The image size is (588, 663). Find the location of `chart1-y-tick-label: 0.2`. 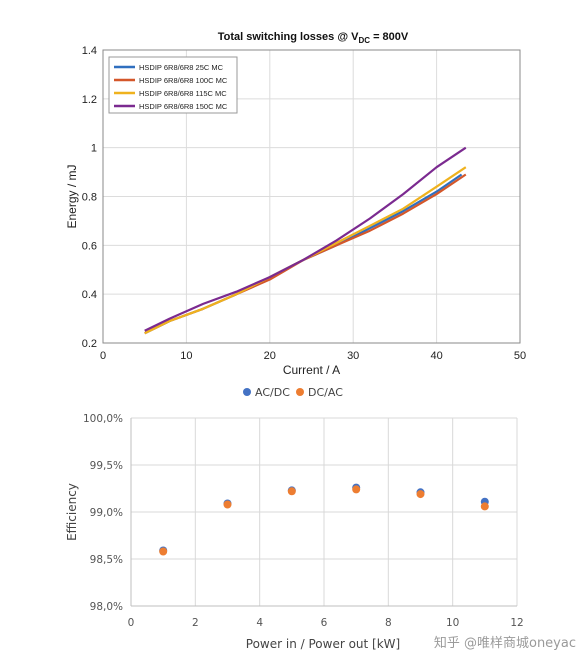

chart1-y-tick-label: 0.2 is located at coordinates (89, 344).